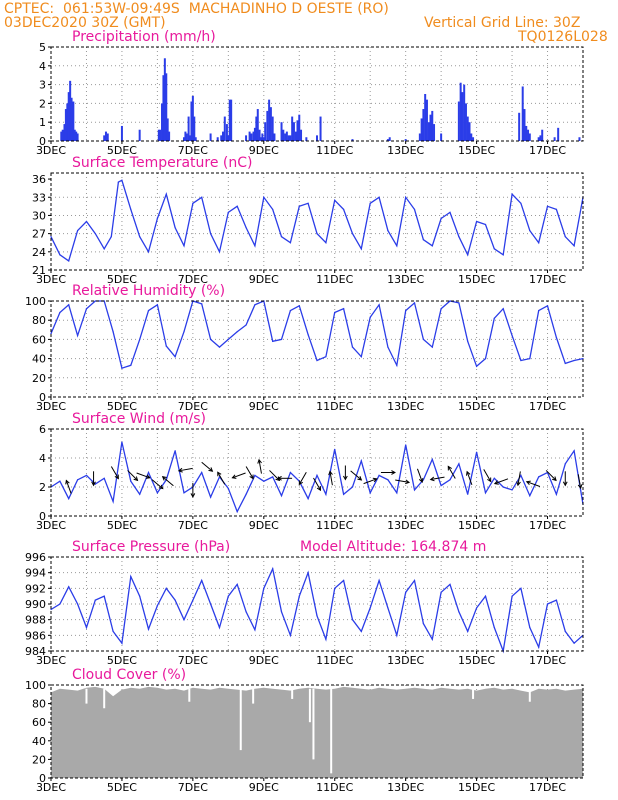 The width and height of the screenshot is (618, 800). I want to click on panel-frame, so click(317, 221).